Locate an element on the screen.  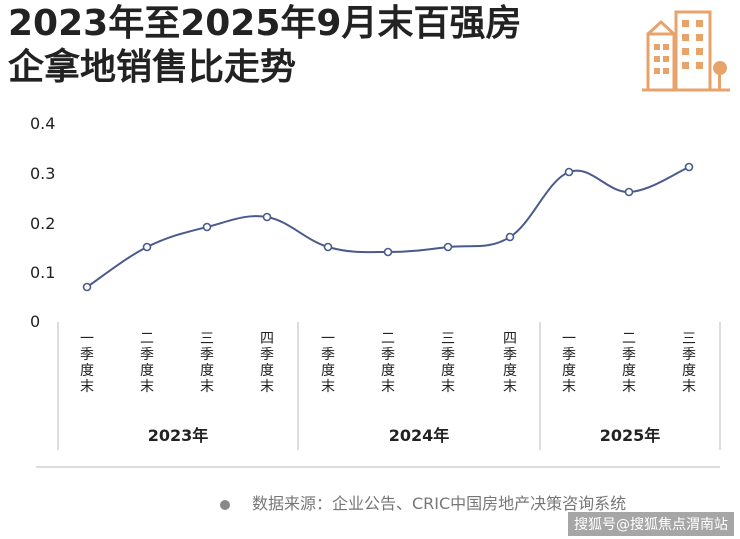
y-tick-label: 0.3 is located at coordinates (42, 173).